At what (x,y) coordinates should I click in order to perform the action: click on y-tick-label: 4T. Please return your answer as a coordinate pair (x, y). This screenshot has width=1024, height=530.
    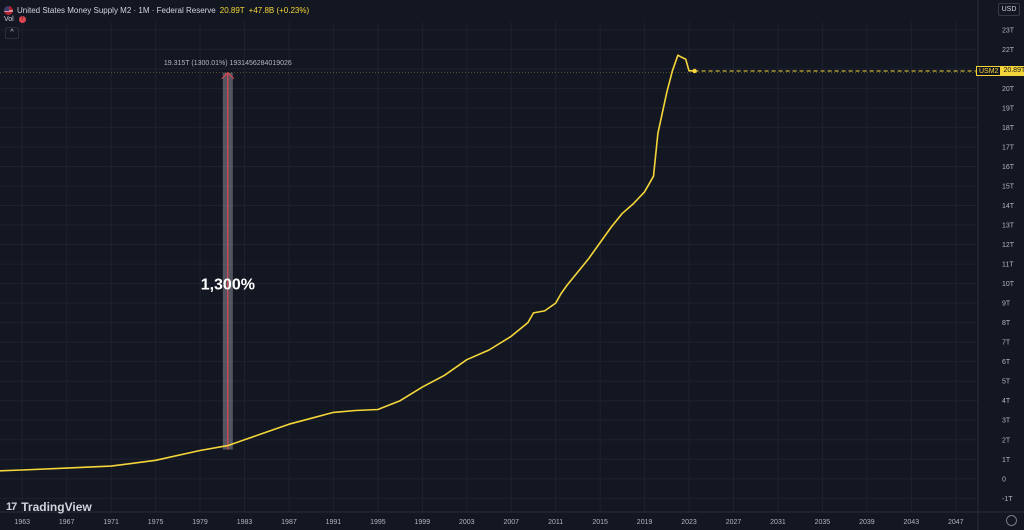
    Looking at the image, I should click on (1006, 401).